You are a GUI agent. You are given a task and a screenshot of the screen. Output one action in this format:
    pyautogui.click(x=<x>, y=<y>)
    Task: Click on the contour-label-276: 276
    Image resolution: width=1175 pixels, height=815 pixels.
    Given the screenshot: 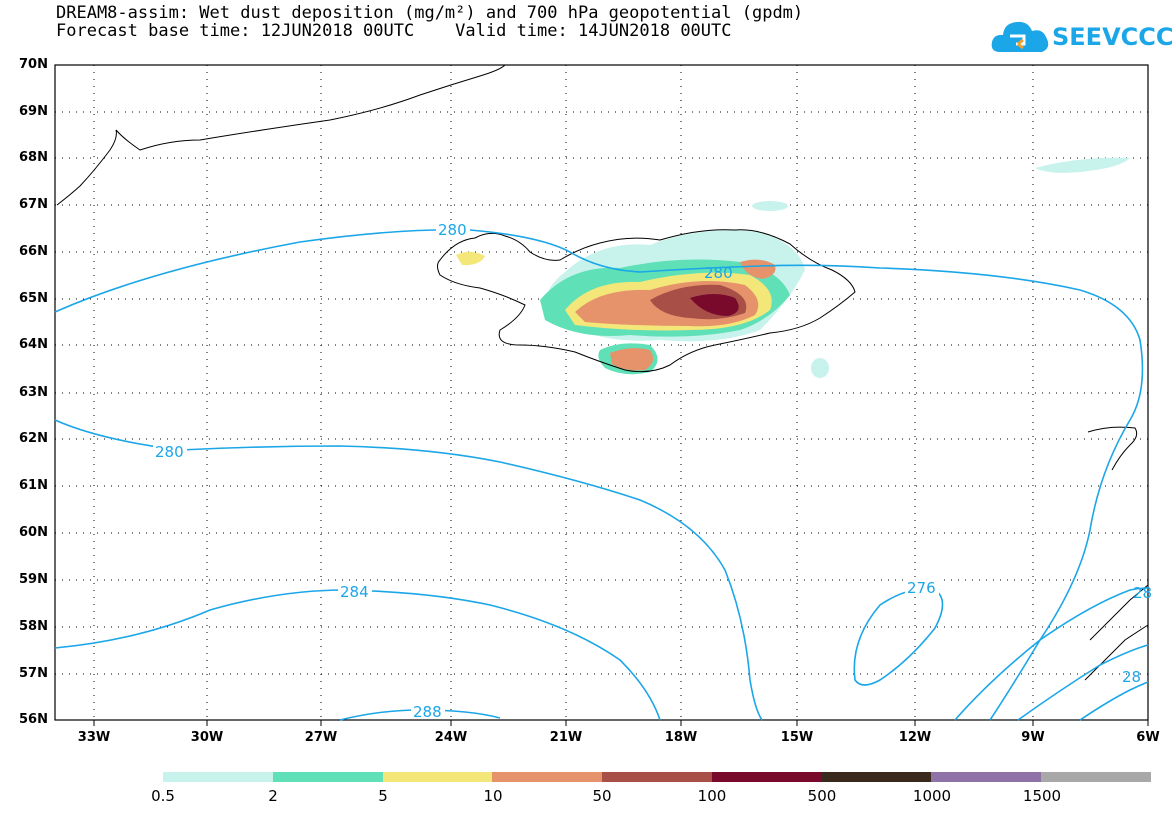 What is the action you would take?
    pyautogui.click(x=921, y=588)
    